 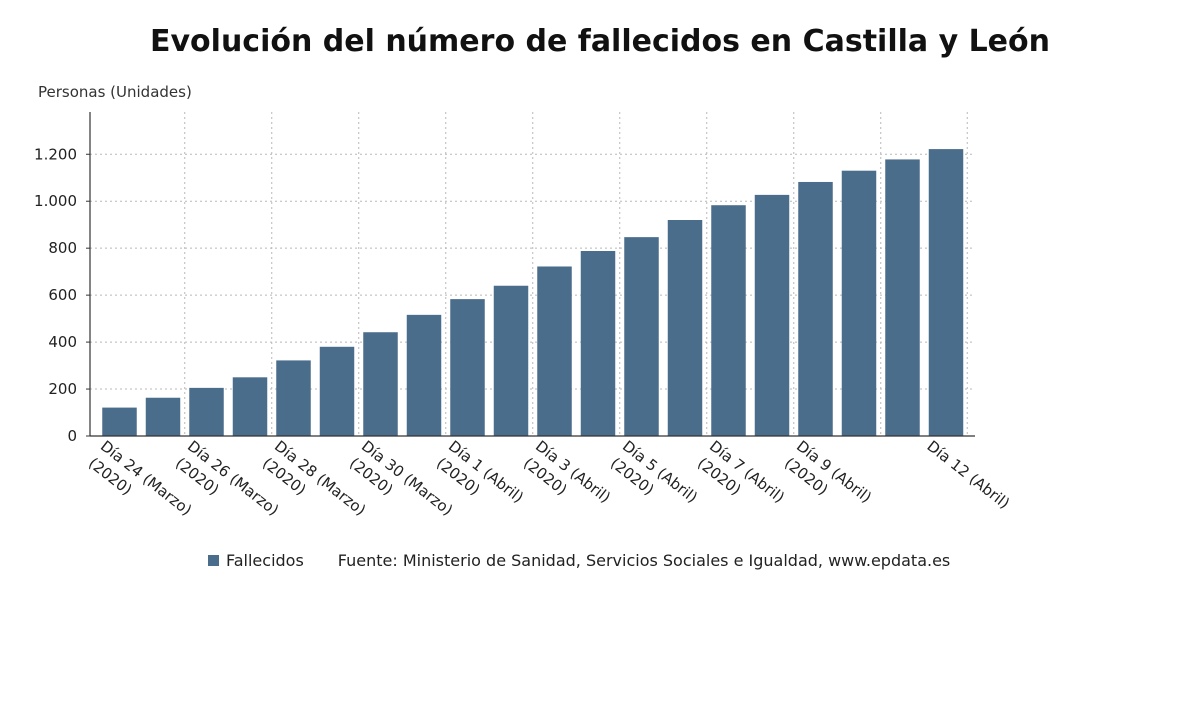 I want to click on legend-swatch-fallecidos, so click(x=213, y=560).